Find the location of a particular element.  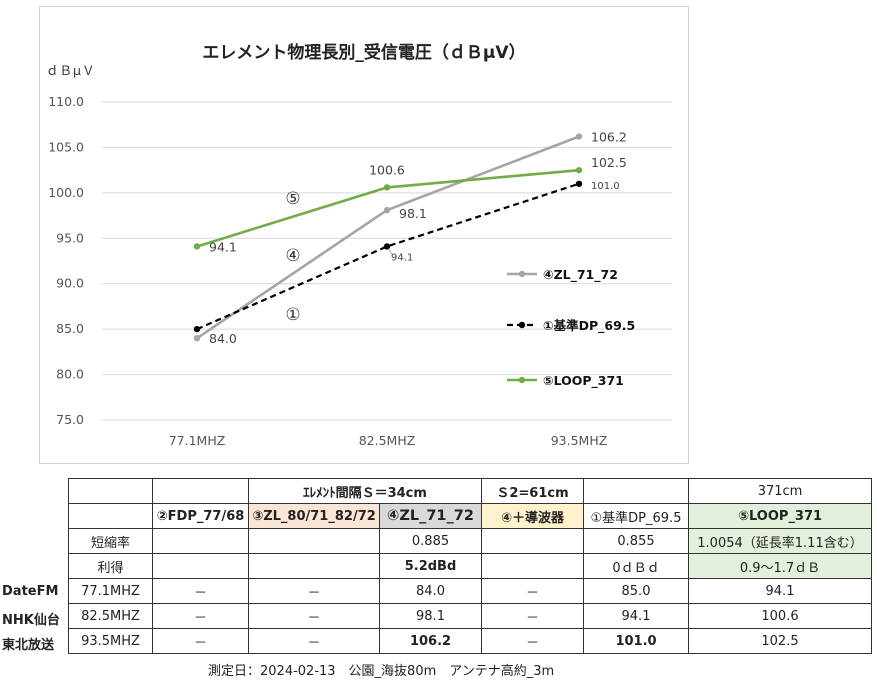

s2-spacing-header: Ｓ2=61cm is located at coordinates (532, 491).